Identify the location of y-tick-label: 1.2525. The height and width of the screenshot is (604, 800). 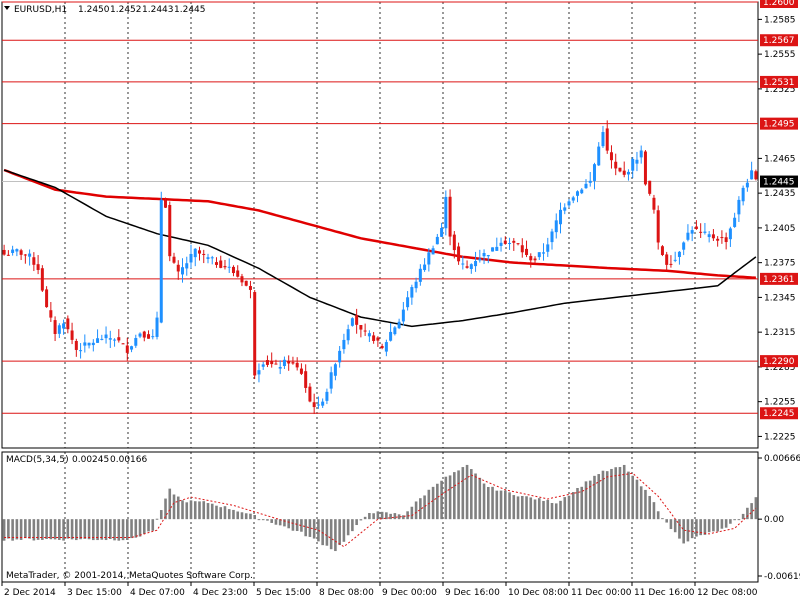
(780, 90).